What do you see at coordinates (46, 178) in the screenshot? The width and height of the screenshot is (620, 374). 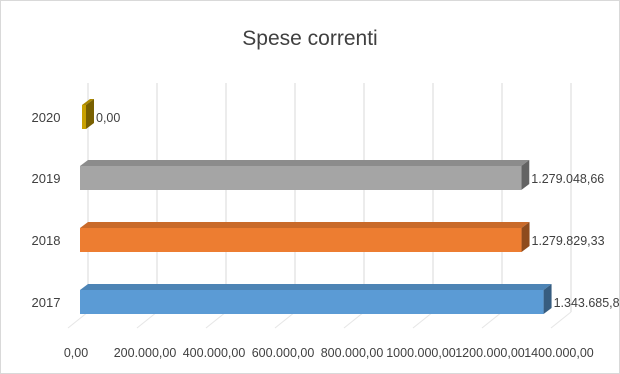 I see `category-label: 2019` at bounding box center [46, 178].